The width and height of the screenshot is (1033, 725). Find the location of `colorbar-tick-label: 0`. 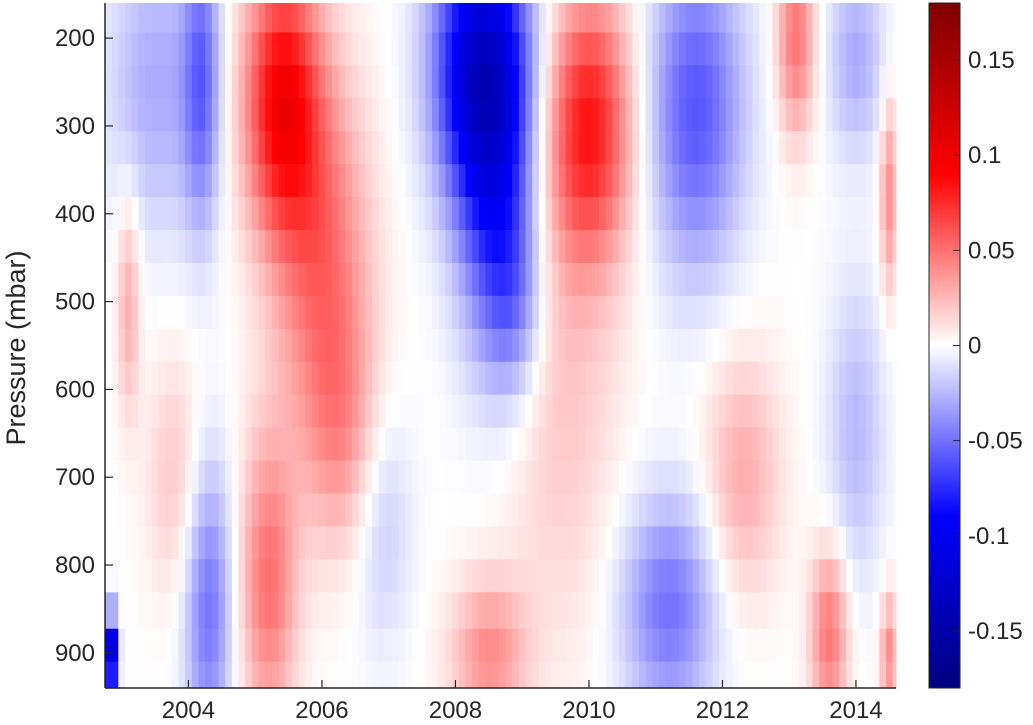

colorbar-tick-label: 0 is located at coordinates (974, 346).